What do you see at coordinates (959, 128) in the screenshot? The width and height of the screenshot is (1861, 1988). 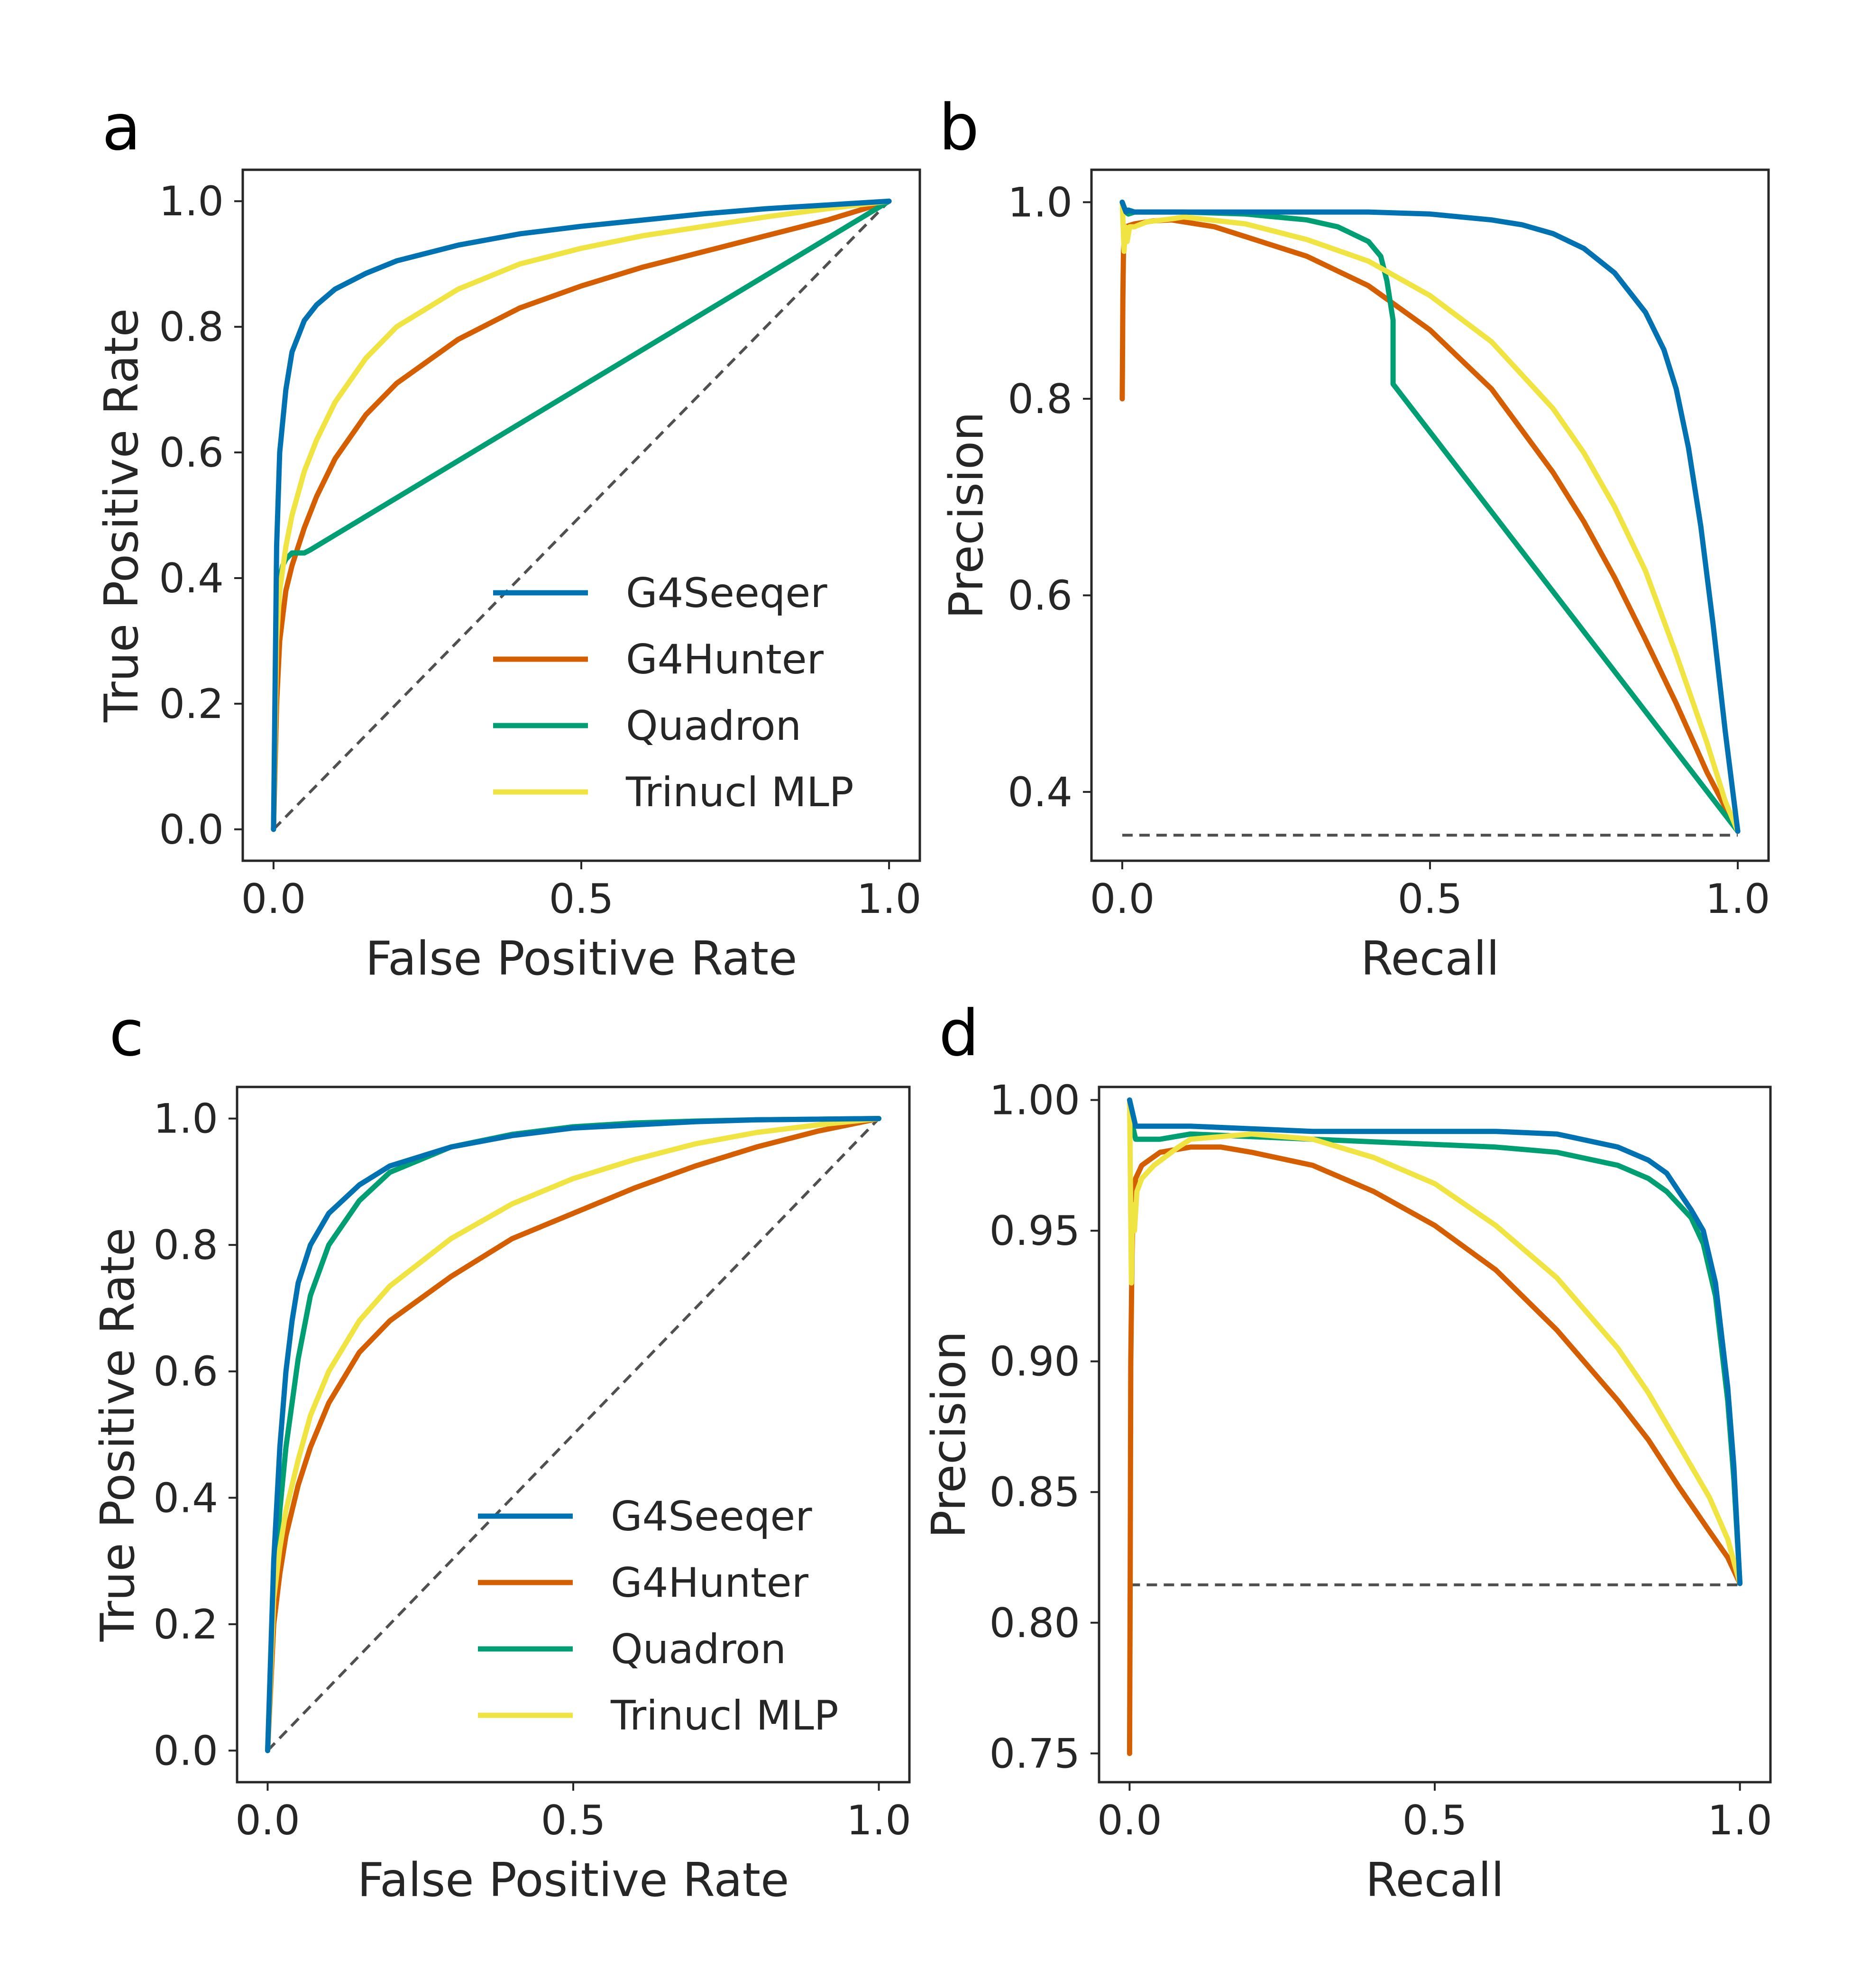 I see `panel-letter: b` at bounding box center [959, 128].